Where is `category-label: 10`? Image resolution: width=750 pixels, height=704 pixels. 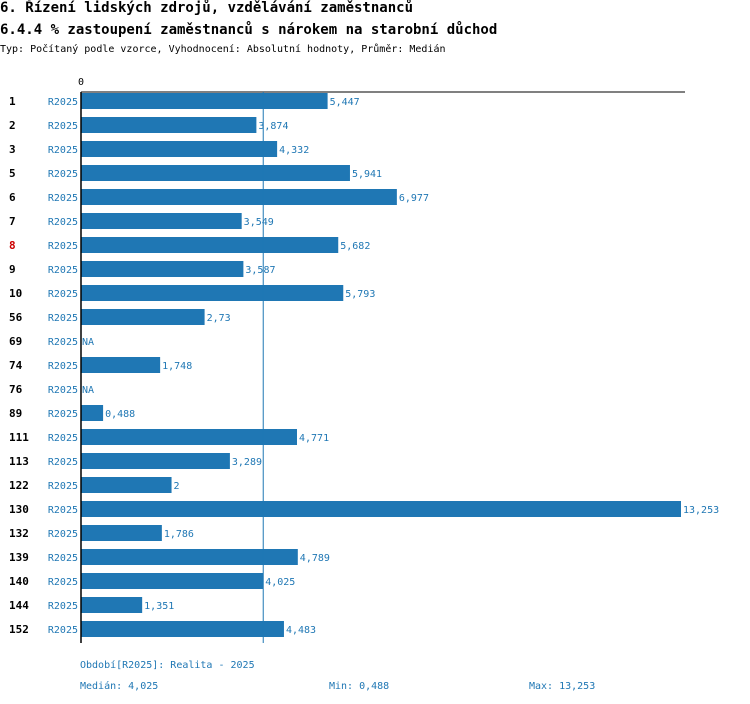
category-label: 10 is located at coordinates (15, 293).